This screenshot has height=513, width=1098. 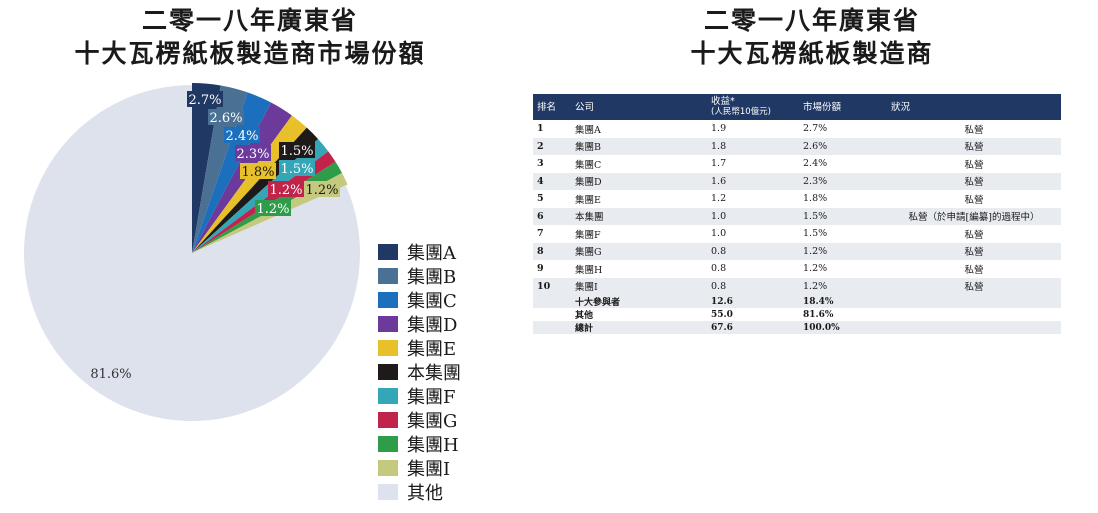 I want to click on table-cell: 2.6%, so click(x=843, y=146).